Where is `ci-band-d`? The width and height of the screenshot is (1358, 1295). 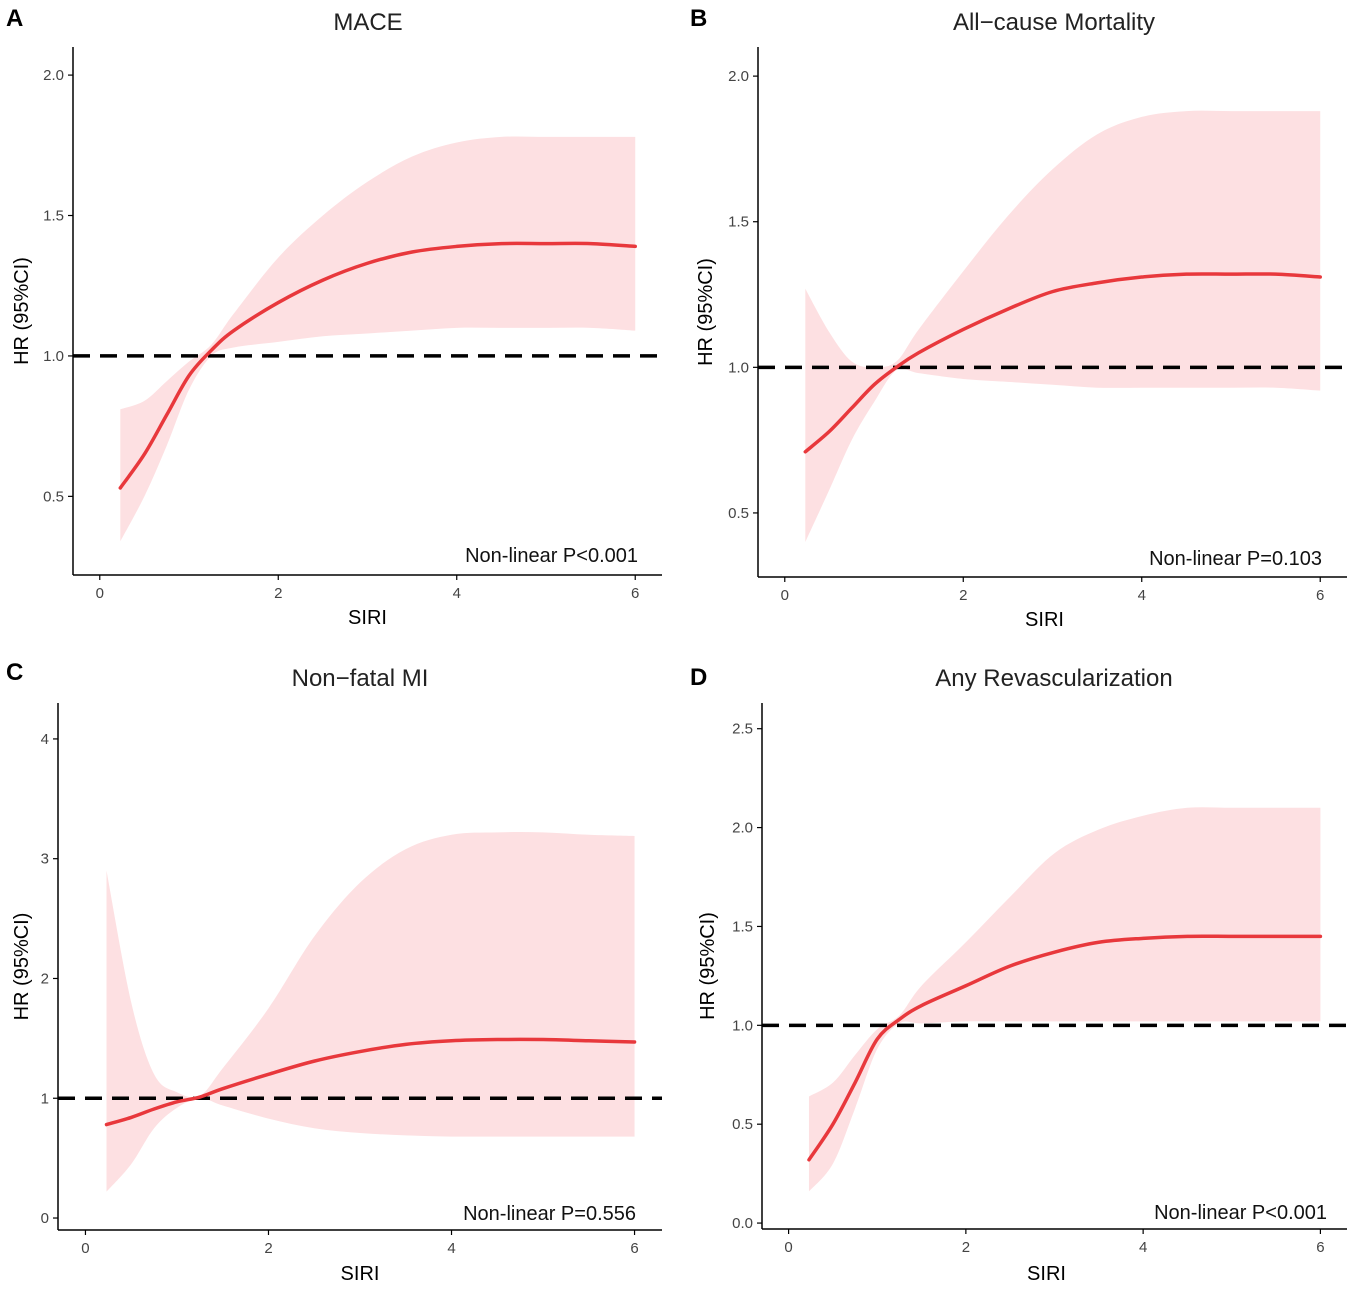
ci-band-d is located at coordinates (1064, 999).